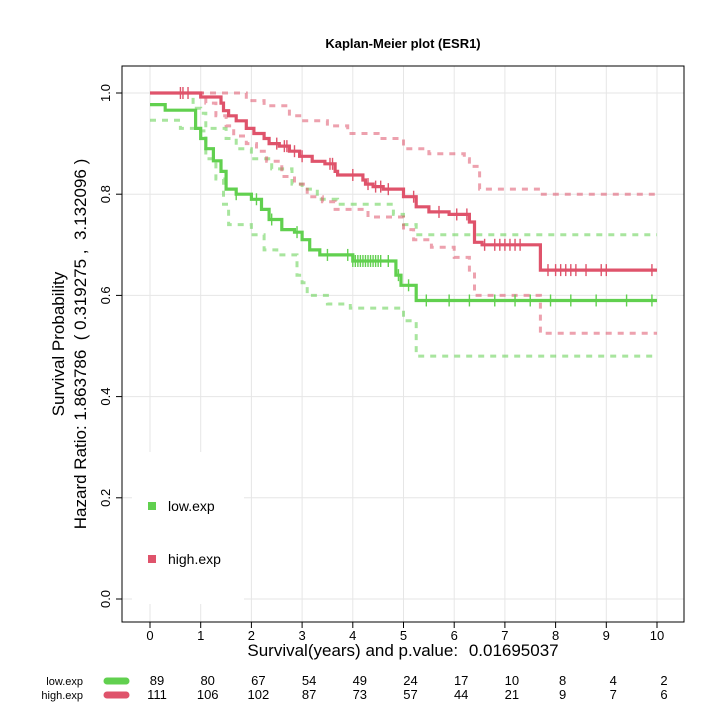  I want to click on legend-swatch-high-exp, so click(152, 559).